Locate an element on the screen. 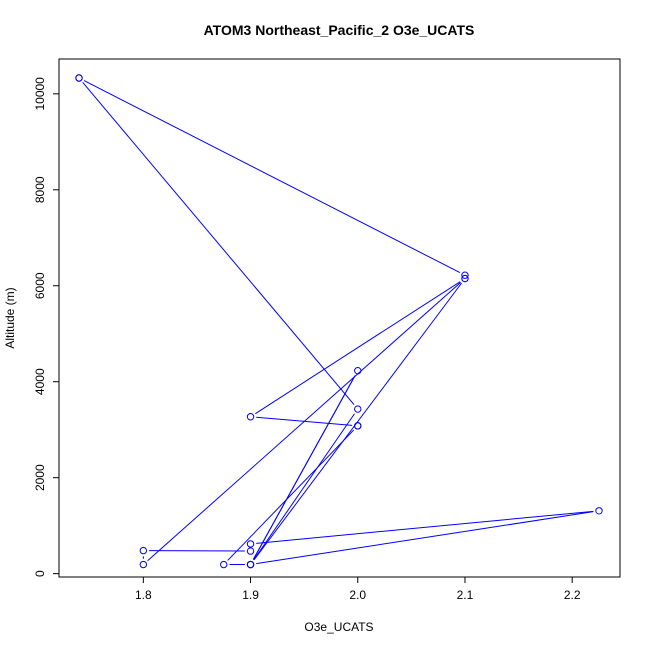 The image size is (650, 650). x-tick-label: 1.9 is located at coordinates (250, 595).